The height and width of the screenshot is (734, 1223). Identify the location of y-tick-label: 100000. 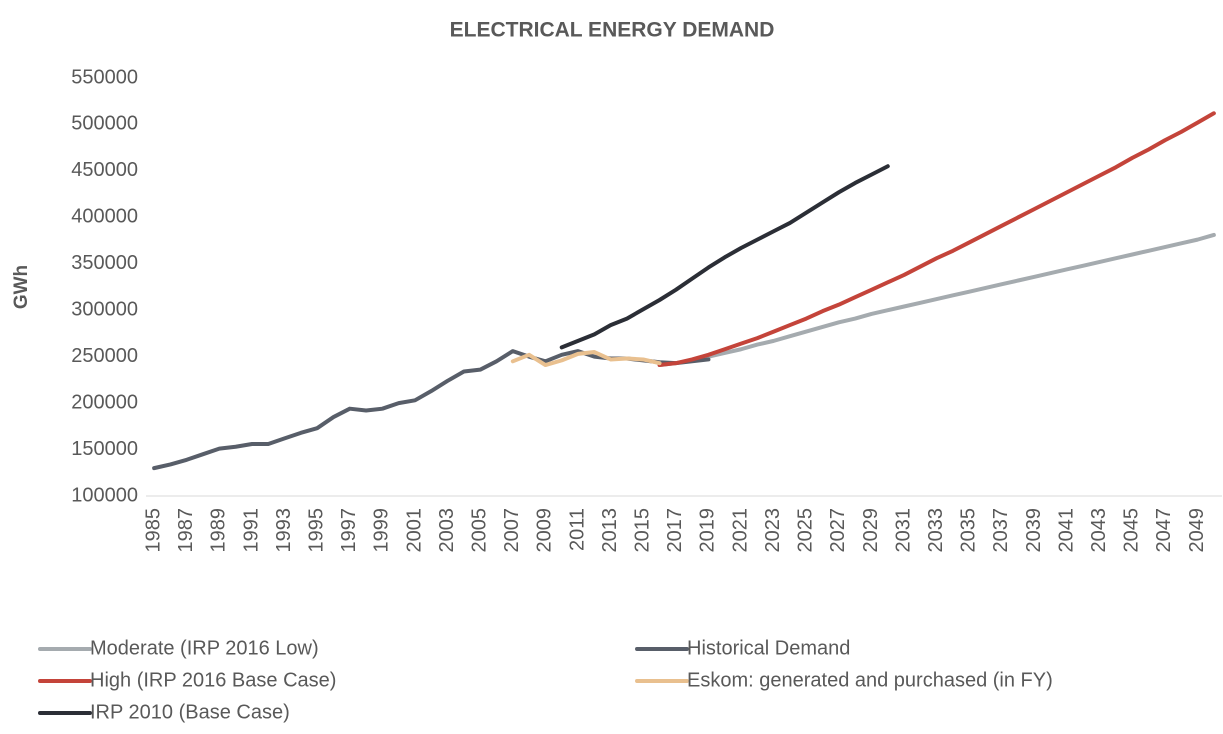
(104, 495).